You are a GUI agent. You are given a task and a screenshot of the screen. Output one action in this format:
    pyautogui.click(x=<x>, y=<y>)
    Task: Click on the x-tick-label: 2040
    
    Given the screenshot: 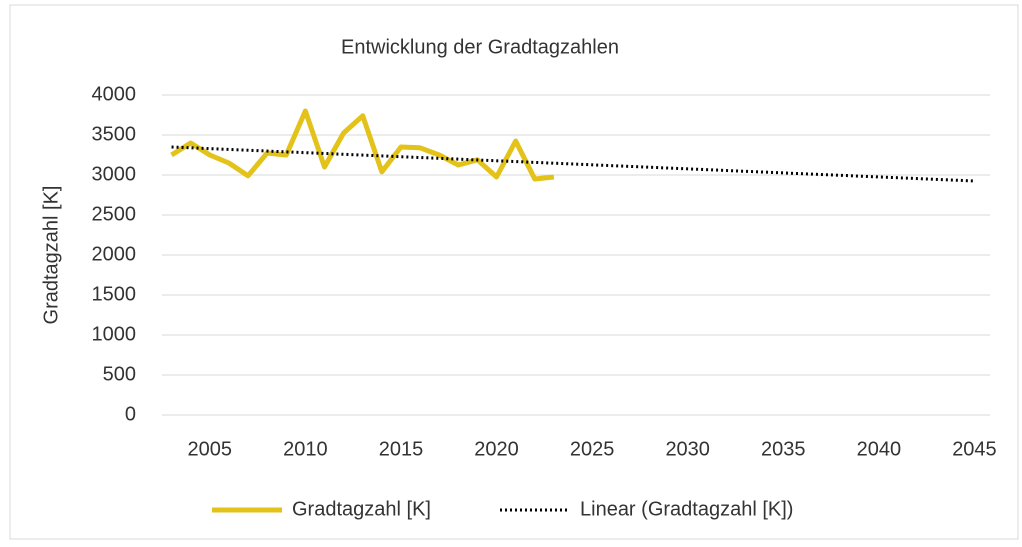 What is the action you would take?
    pyautogui.click(x=879, y=449)
    